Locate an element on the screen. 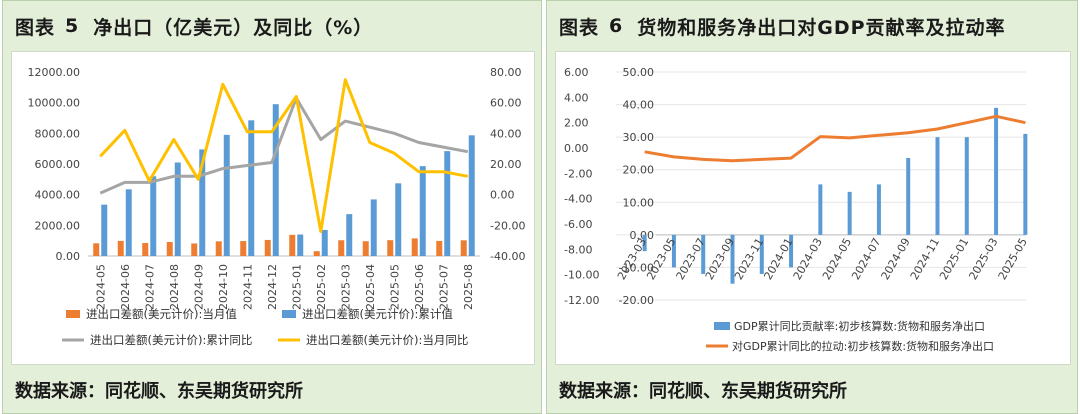 Image resolution: width=1080 pixels, height=414 pixels. y-left-tick-label: 4.00 is located at coordinates (576, 97).